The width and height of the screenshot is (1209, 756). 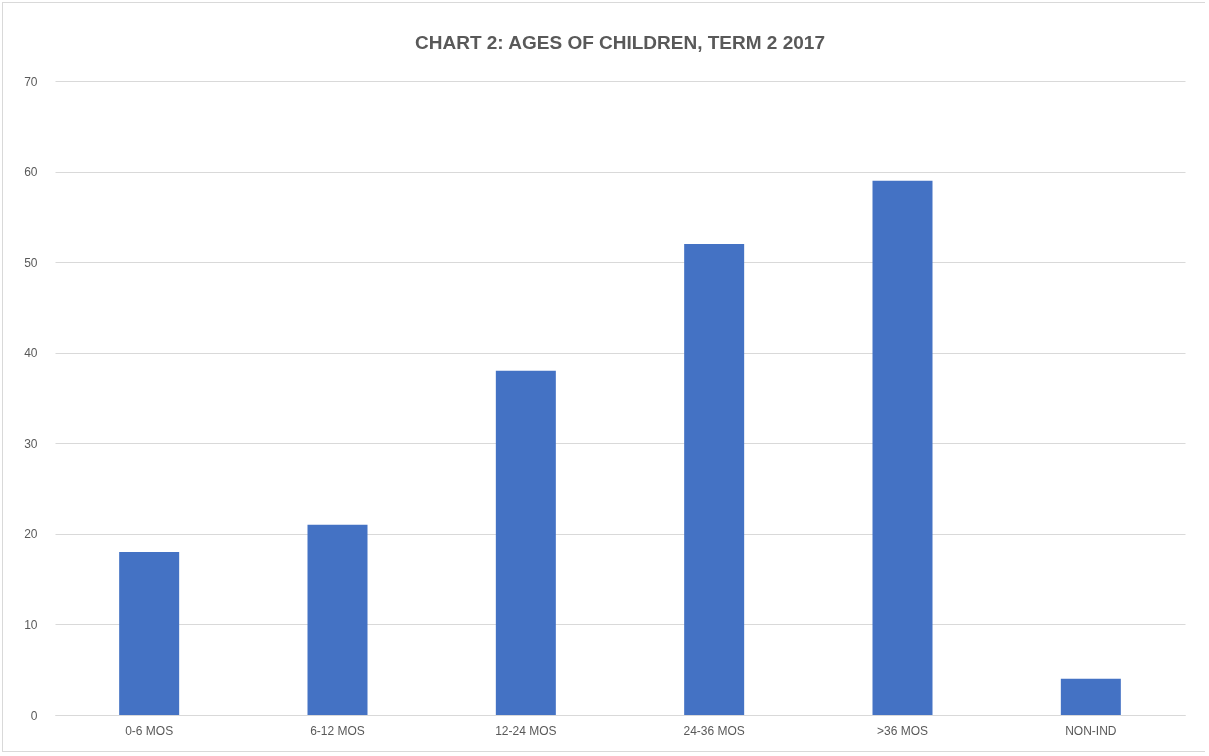 What do you see at coordinates (31, 624) in the screenshot?
I see `y-tick-label: 10` at bounding box center [31, 624].